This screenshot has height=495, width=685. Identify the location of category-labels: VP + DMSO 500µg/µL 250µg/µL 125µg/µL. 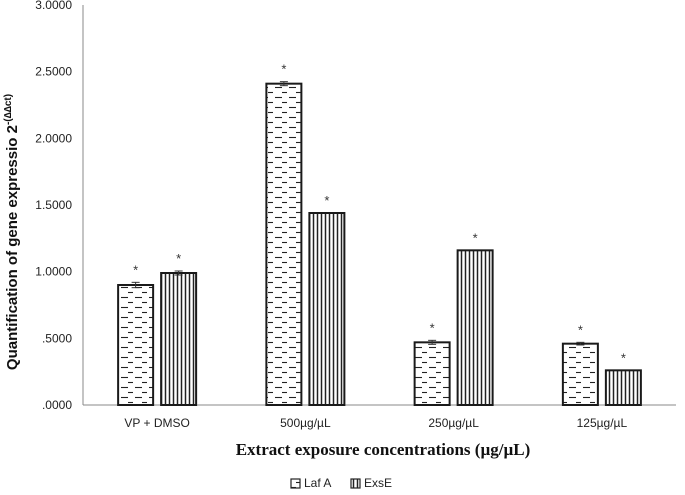
(375, 423).